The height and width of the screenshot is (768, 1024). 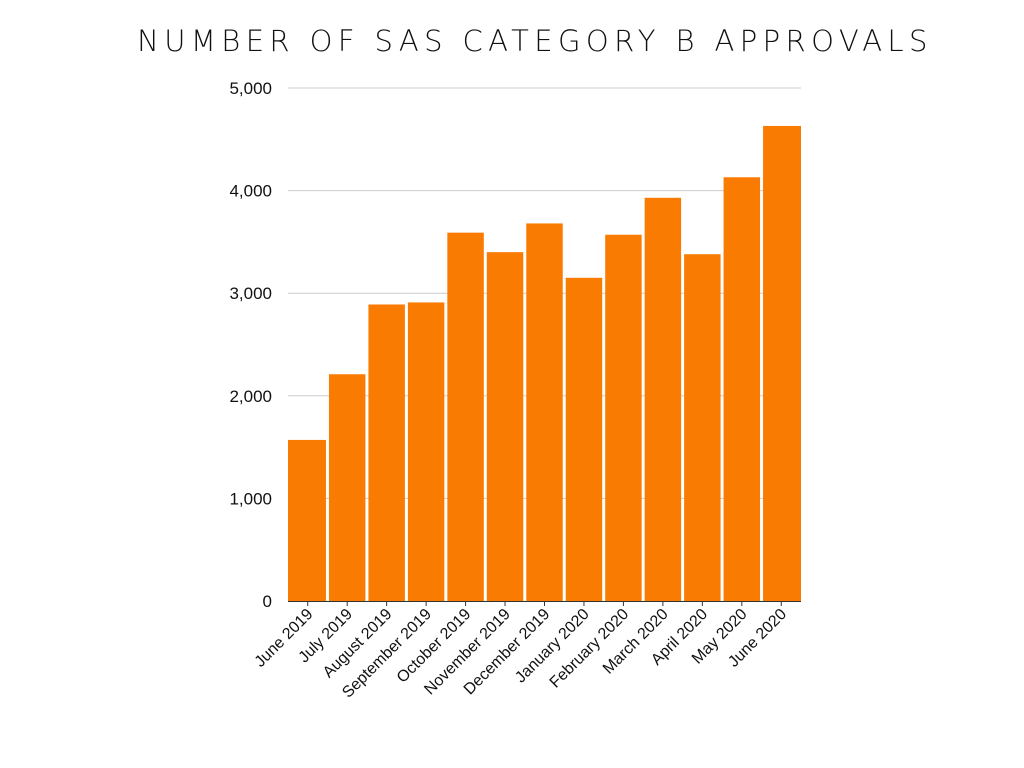 I want to click on y-tick-label: 3,000, so click(x=250, y=293).